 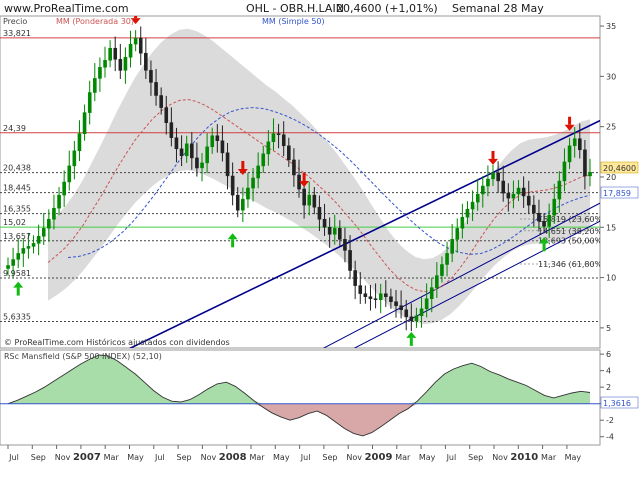 I want to click on level-label: 5,6335, so click(x=17, y=317).